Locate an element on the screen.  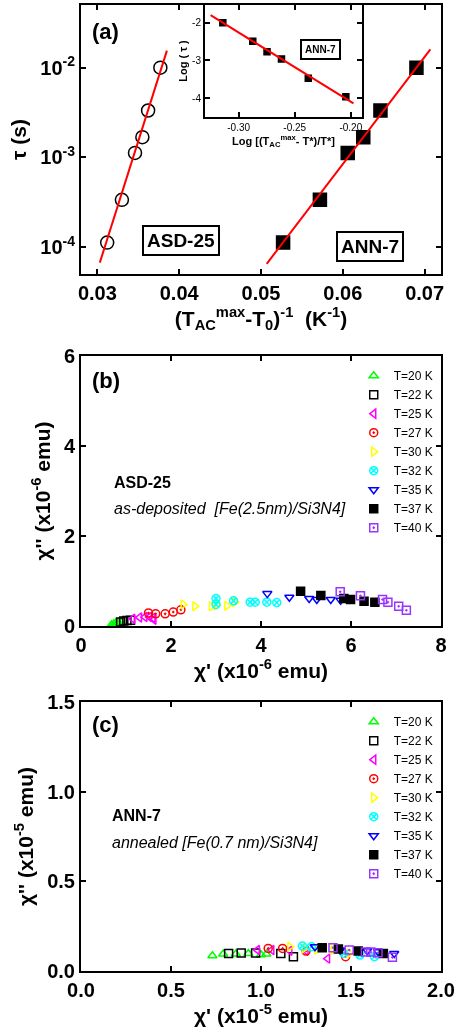
x-tick-label: 1.5 is located at coordinates (351, 990).